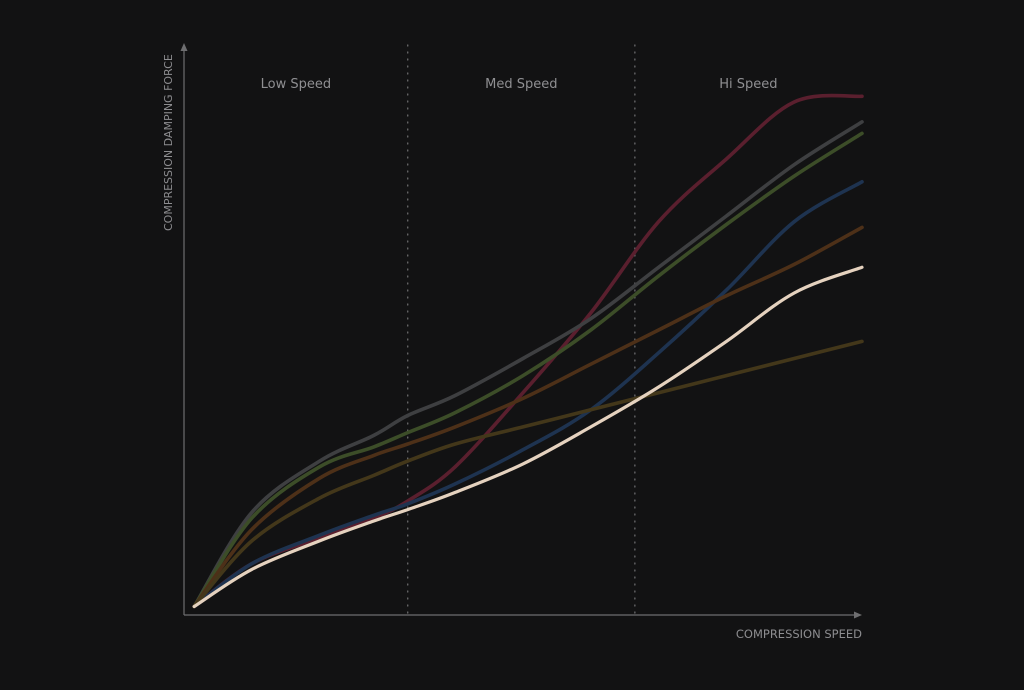 The width and height of the screenshot is (1024, 690). Describe the element at coordinates (858, 615) in the screenshot. I see `x-axis-arrow-icon` at that location.